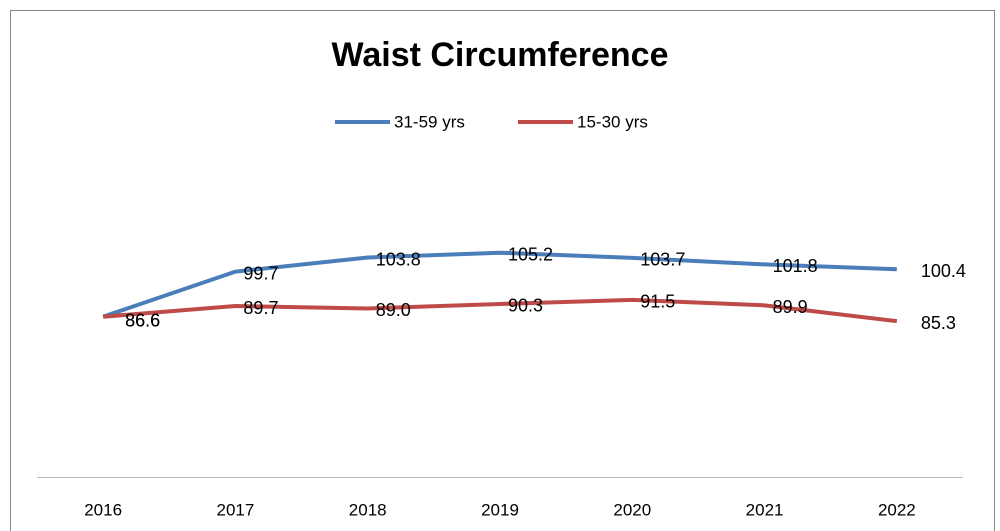  I want to click on x-tick-label: 2019, so click(500, 509).